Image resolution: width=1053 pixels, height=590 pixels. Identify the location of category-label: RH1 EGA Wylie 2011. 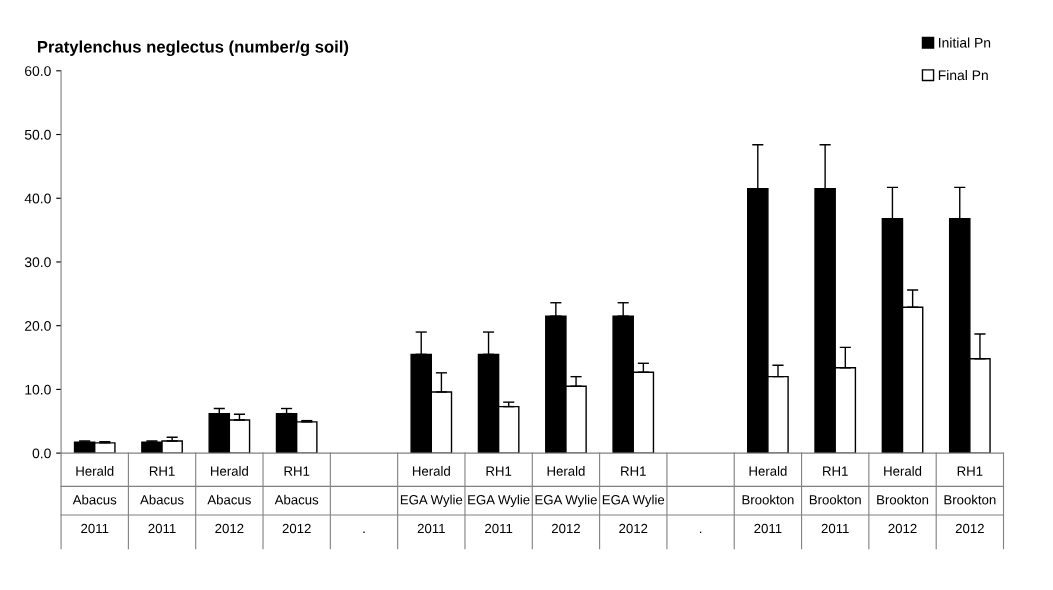
(499, 500).